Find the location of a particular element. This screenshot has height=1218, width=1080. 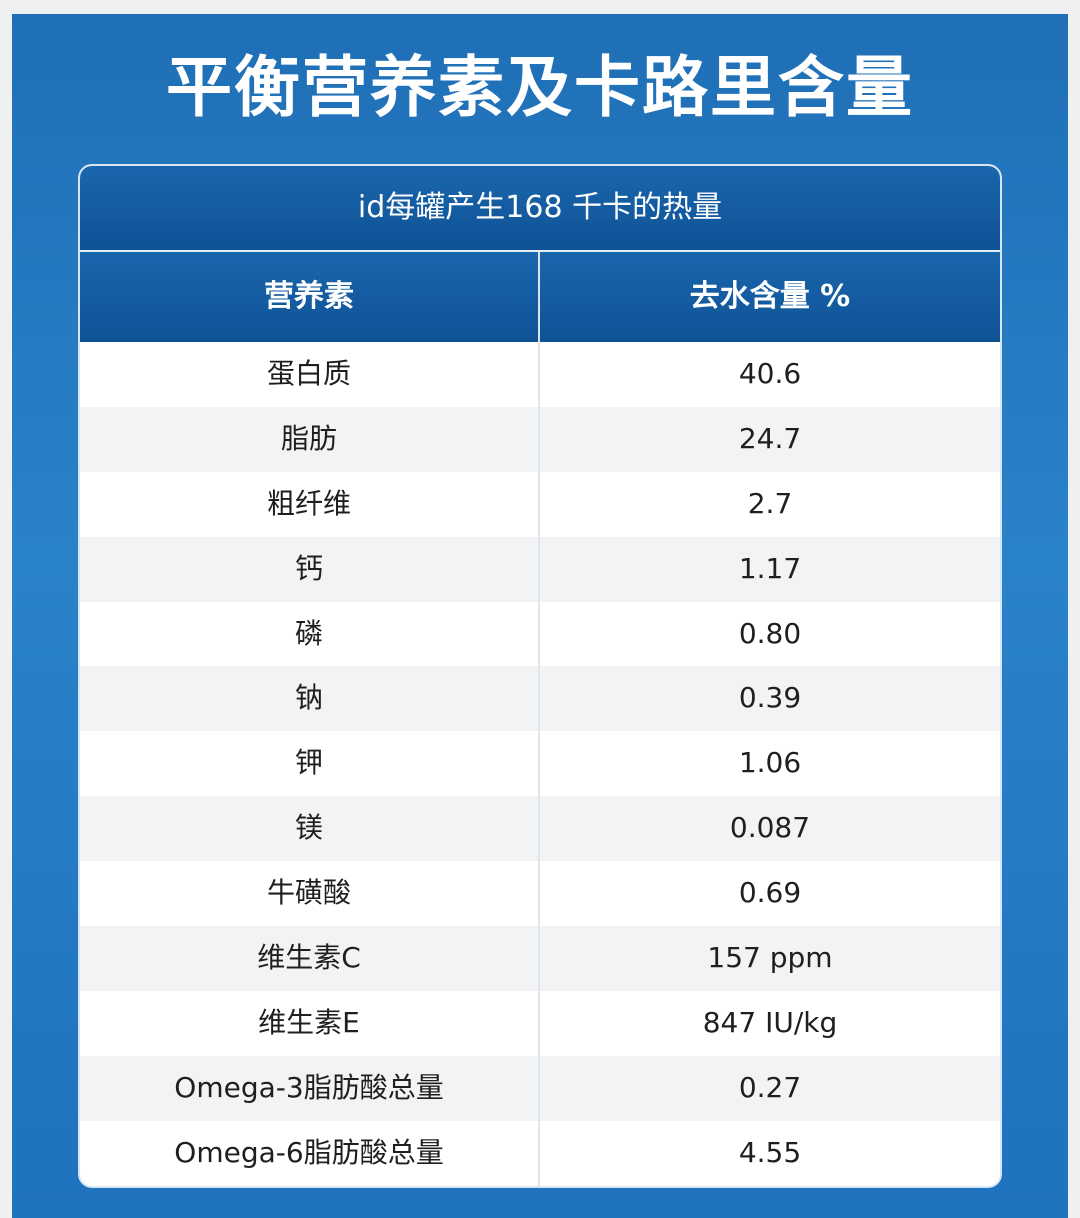

table-row: 维生素C 157 ppm is located at coordinates (540, 958).